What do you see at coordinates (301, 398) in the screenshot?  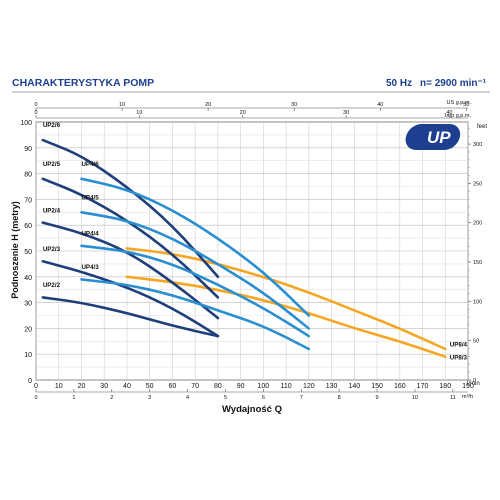 I see `m3h-tick-label: 7` at bounding box center [301, 398].